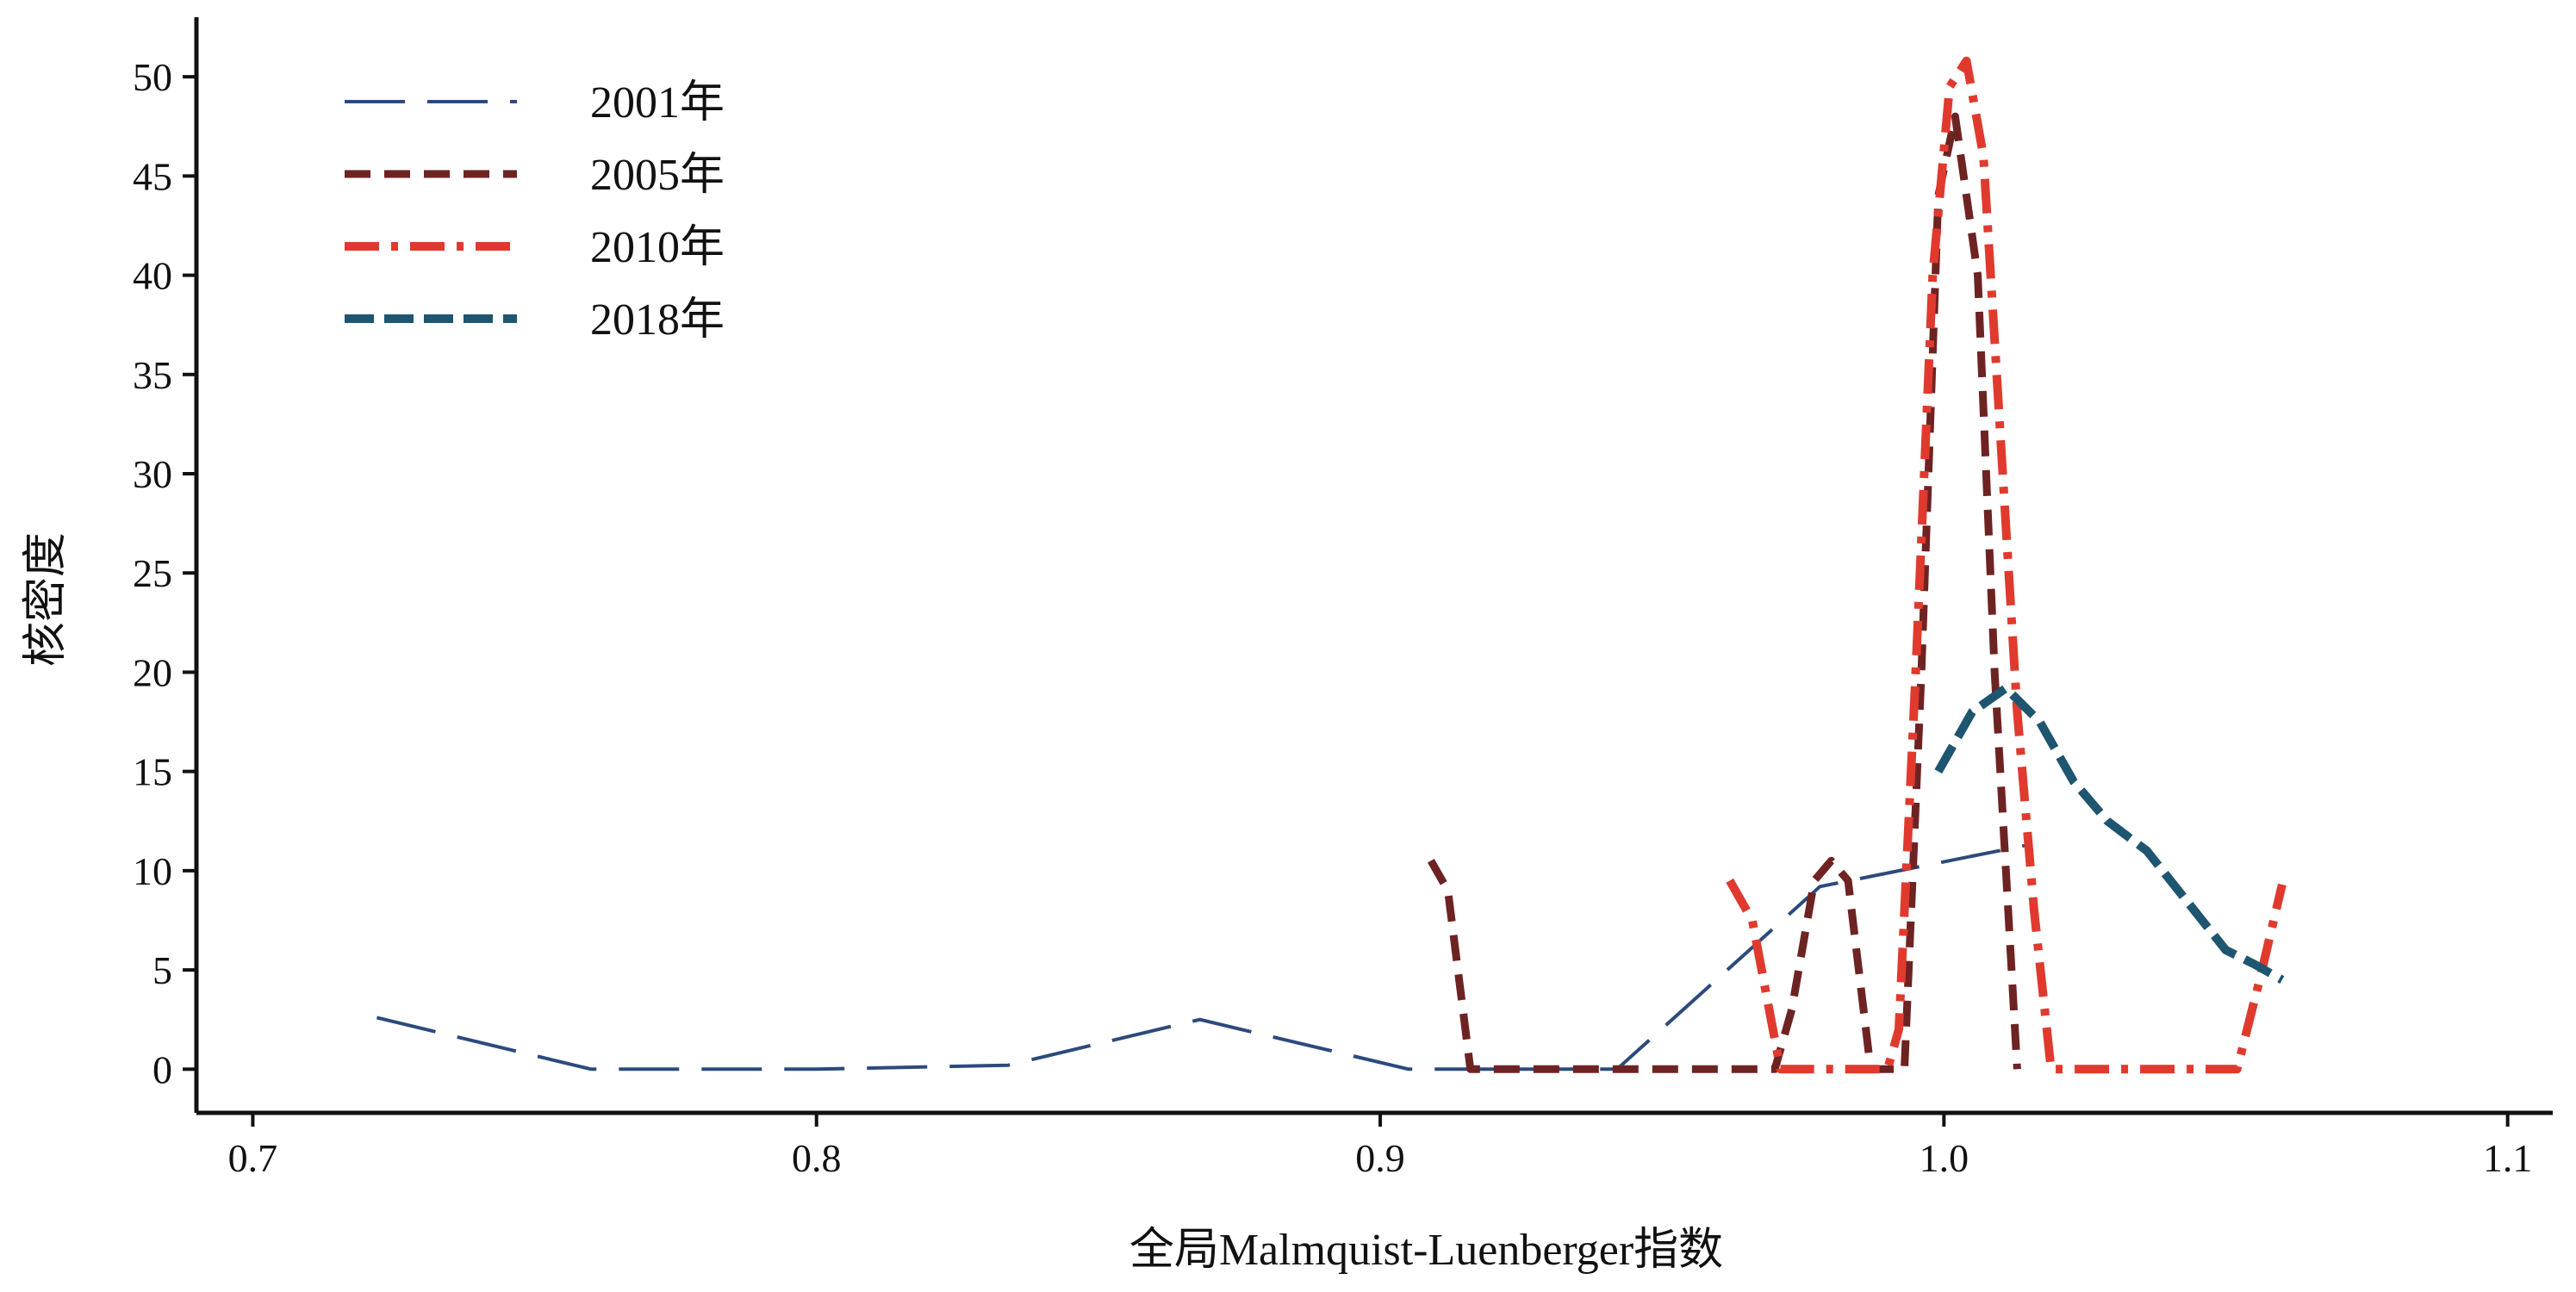 The width and height of the screenshot is (2576, 1292). Describe the element at coordinates (153, 772) in the screenshot. I see `y-tick-label: 15` at that location.